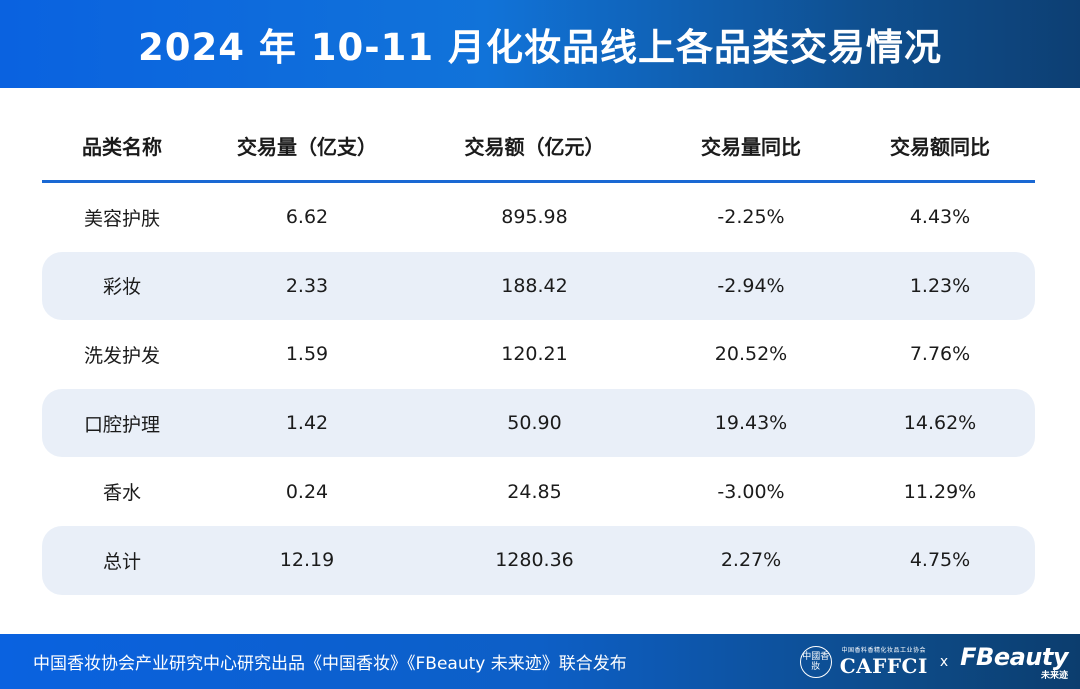 The width and height of the screenshot is (1080, 689). What do you see at coordinates (122, 146) in the screenshot?
I see `column-header-category: 品类名称` at bounding box center [122, 146].